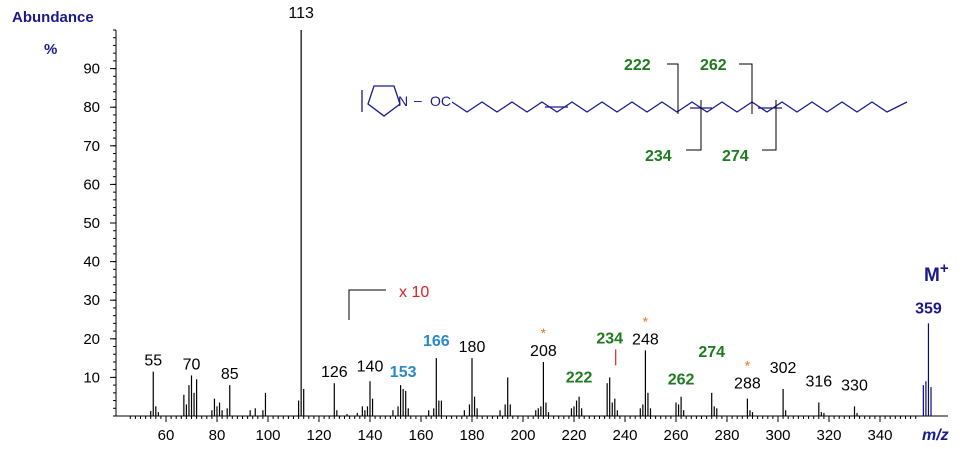 This screenshot has height=449, width=965. Describe the element at coordinates (91, 300) in the screenshot. I see `y-tick-label: 30` at that location.